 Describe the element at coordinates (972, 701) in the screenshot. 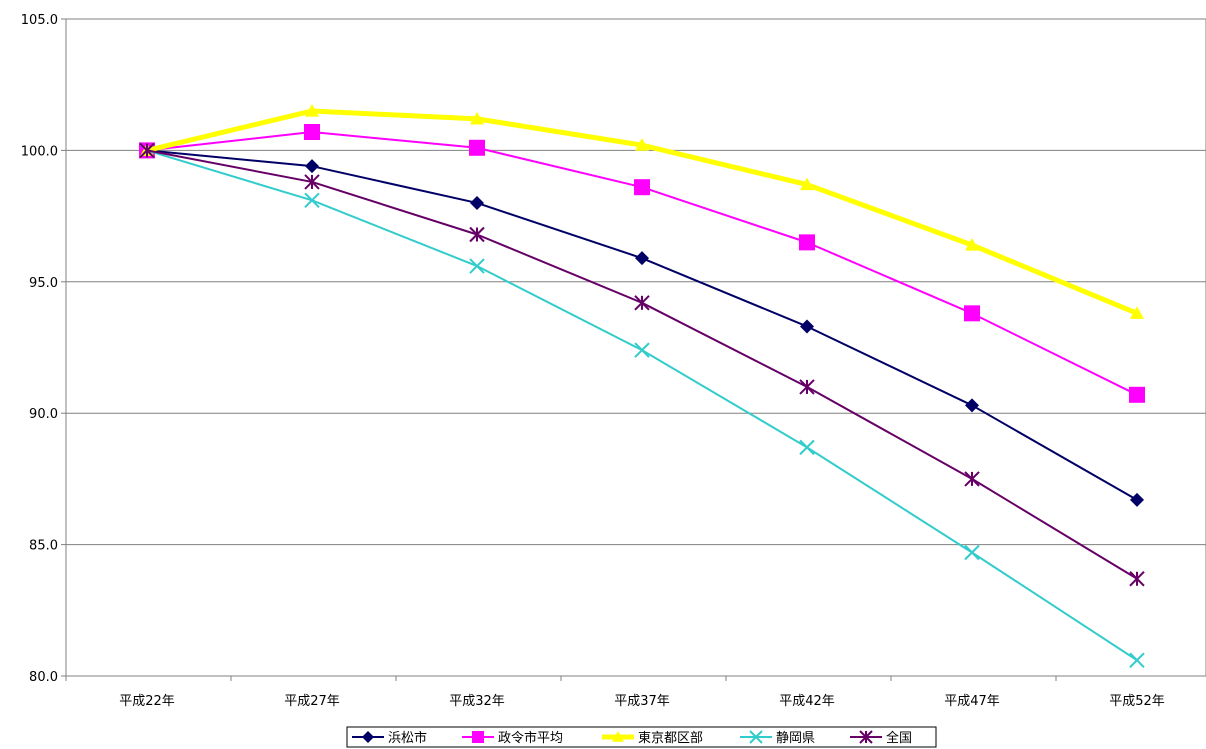

I see `x-tick-label: 平成47年` at that location.